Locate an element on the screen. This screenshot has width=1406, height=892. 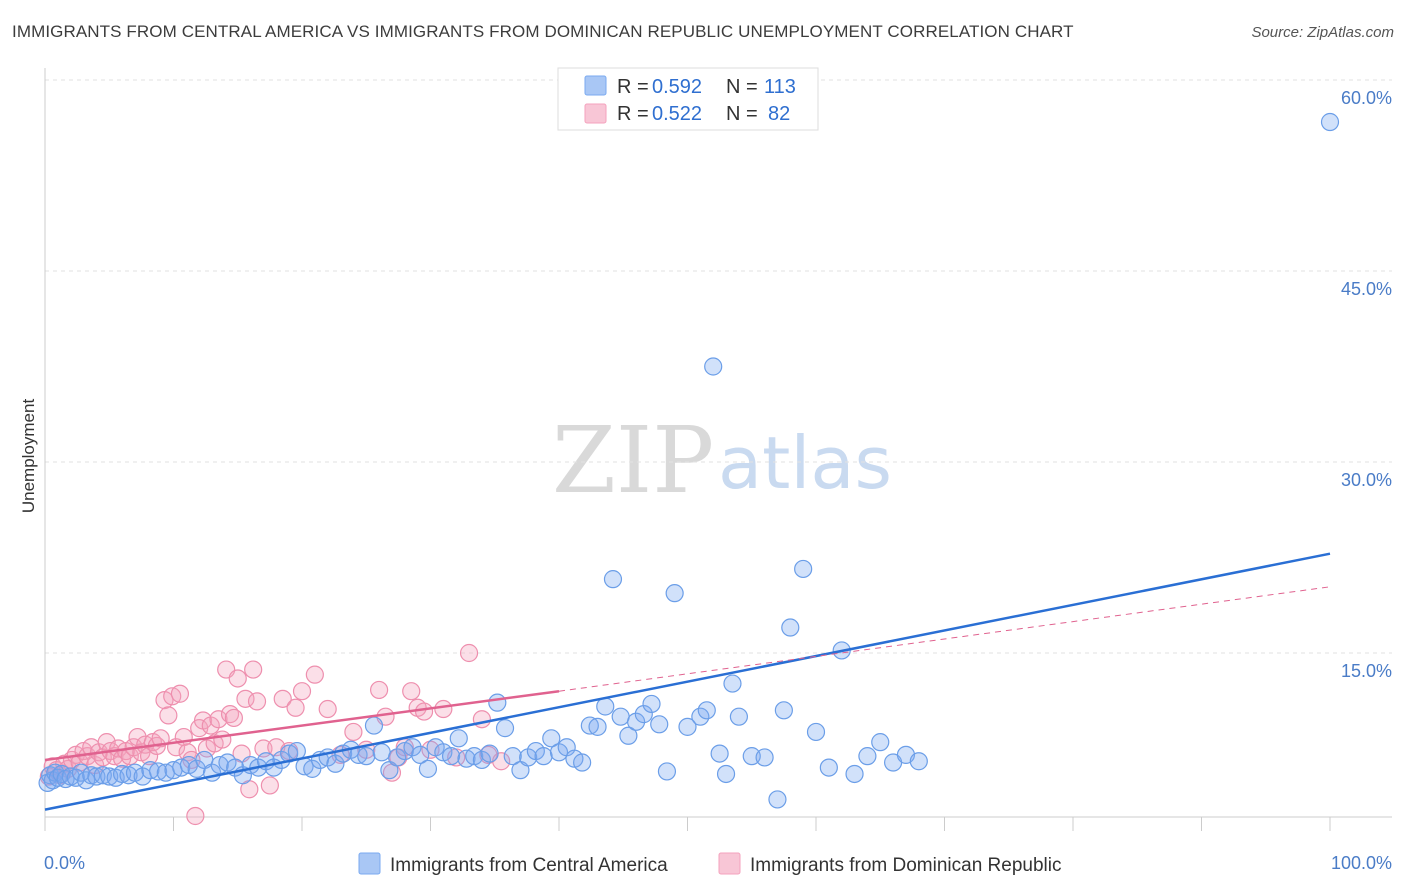
trend-line-dominican-republic is located at coordinates (302, 725).